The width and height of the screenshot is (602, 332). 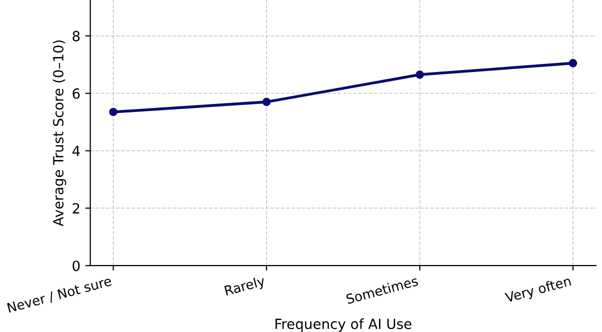 What do you see at coordinates (76, 93) in the screenshot?
I see `y-tick-label: 6` at bounding box center [76, 93].